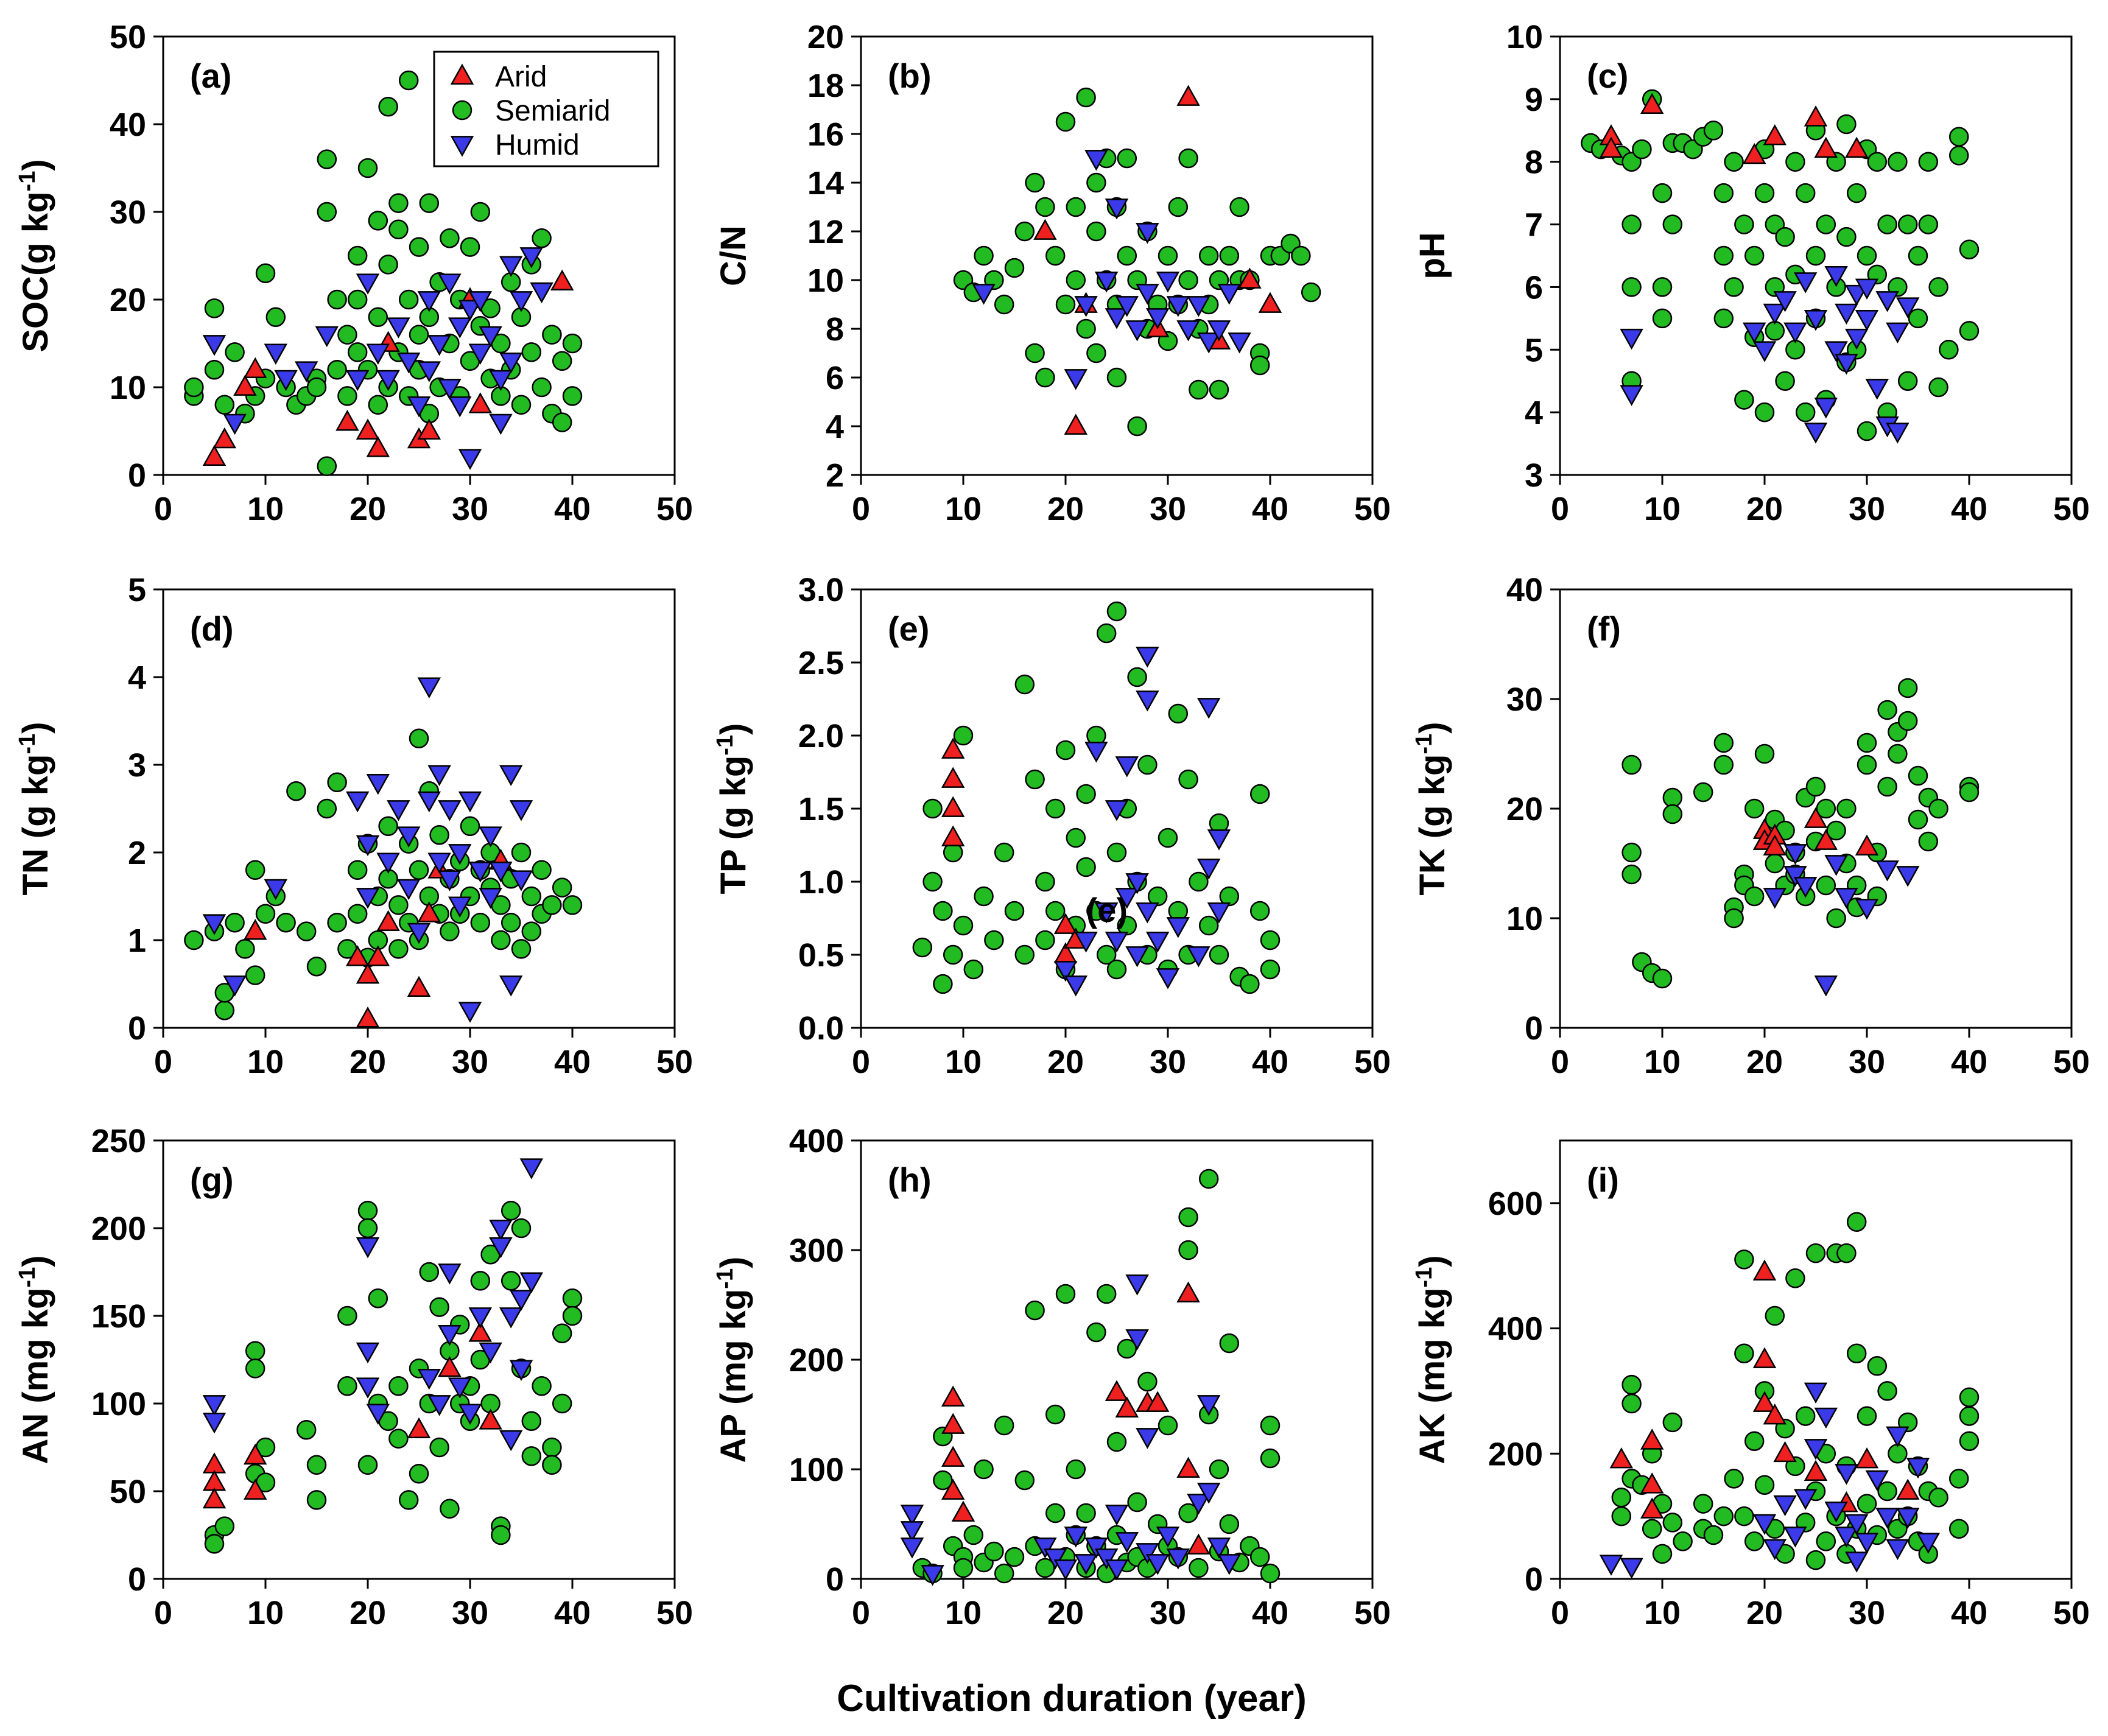  What do you see at coordinates (119, 1316) in the screenshot?
I see `y-tick-label: 150` at bounding box center [119, 1316].